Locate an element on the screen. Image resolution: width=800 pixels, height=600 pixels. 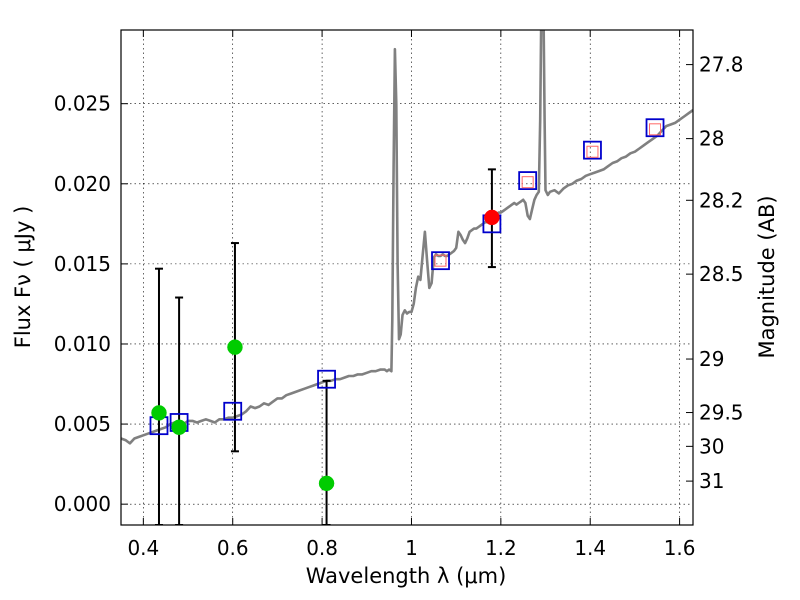
y2-tick-label: 29 is located at coordinates (711, 359).